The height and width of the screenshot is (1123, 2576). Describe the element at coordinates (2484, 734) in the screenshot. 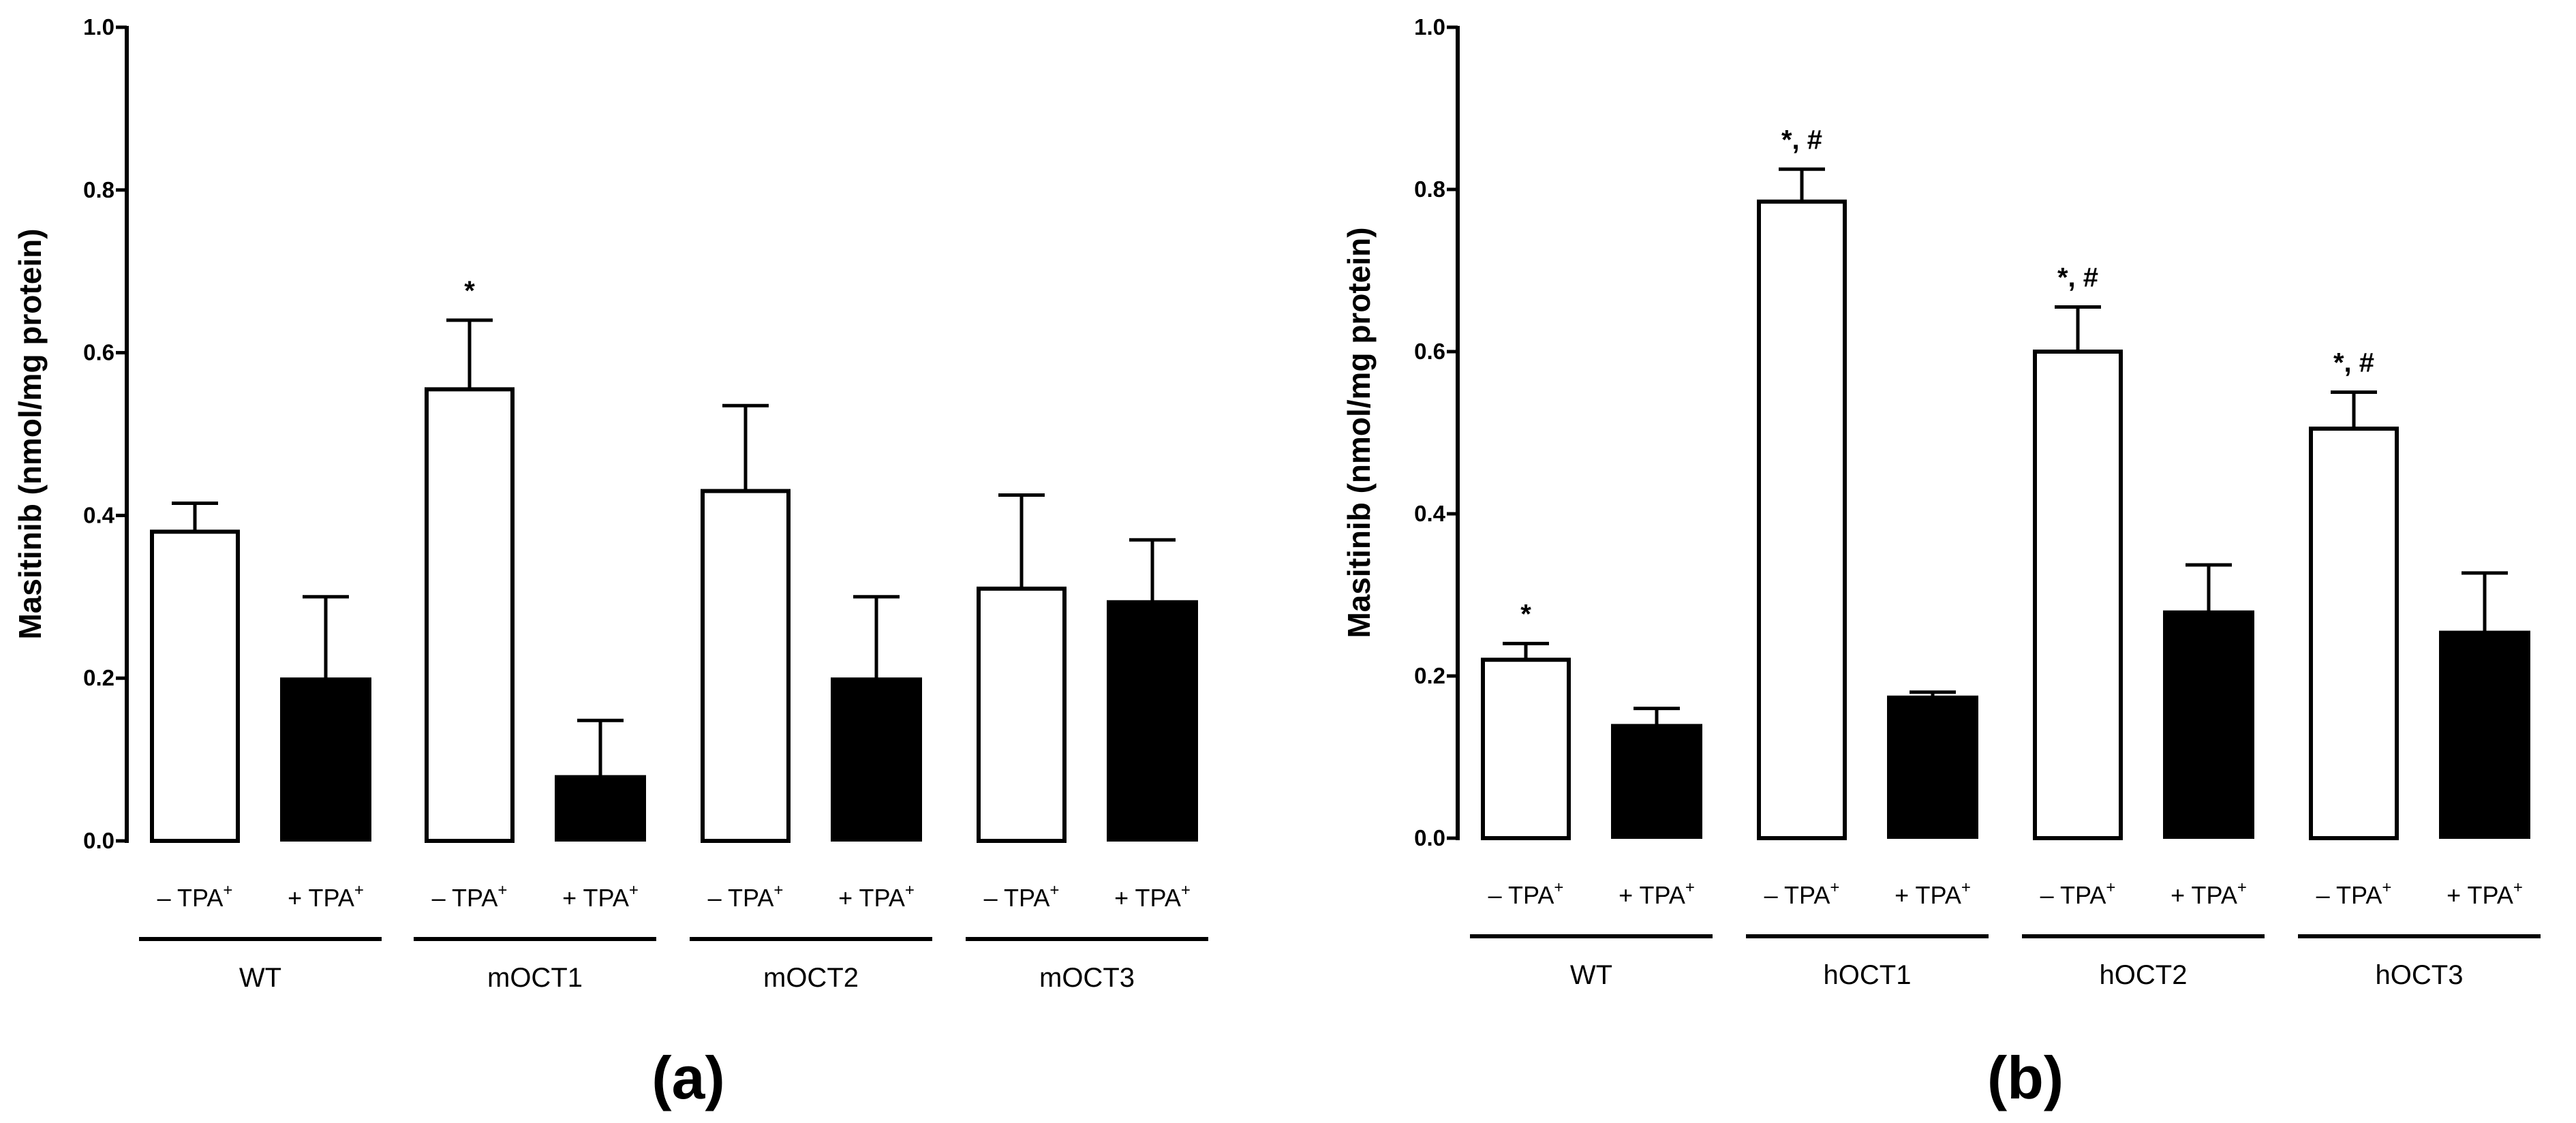

I see `b-bar-hoct3-plus-tpa` at that location.